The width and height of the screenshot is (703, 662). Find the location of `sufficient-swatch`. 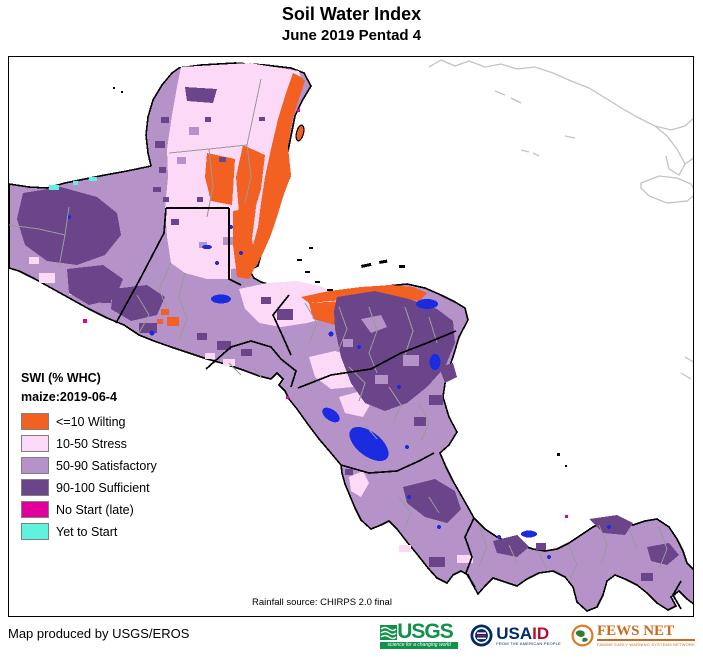

sufficient-swatch is located at coordinates (35, 488).